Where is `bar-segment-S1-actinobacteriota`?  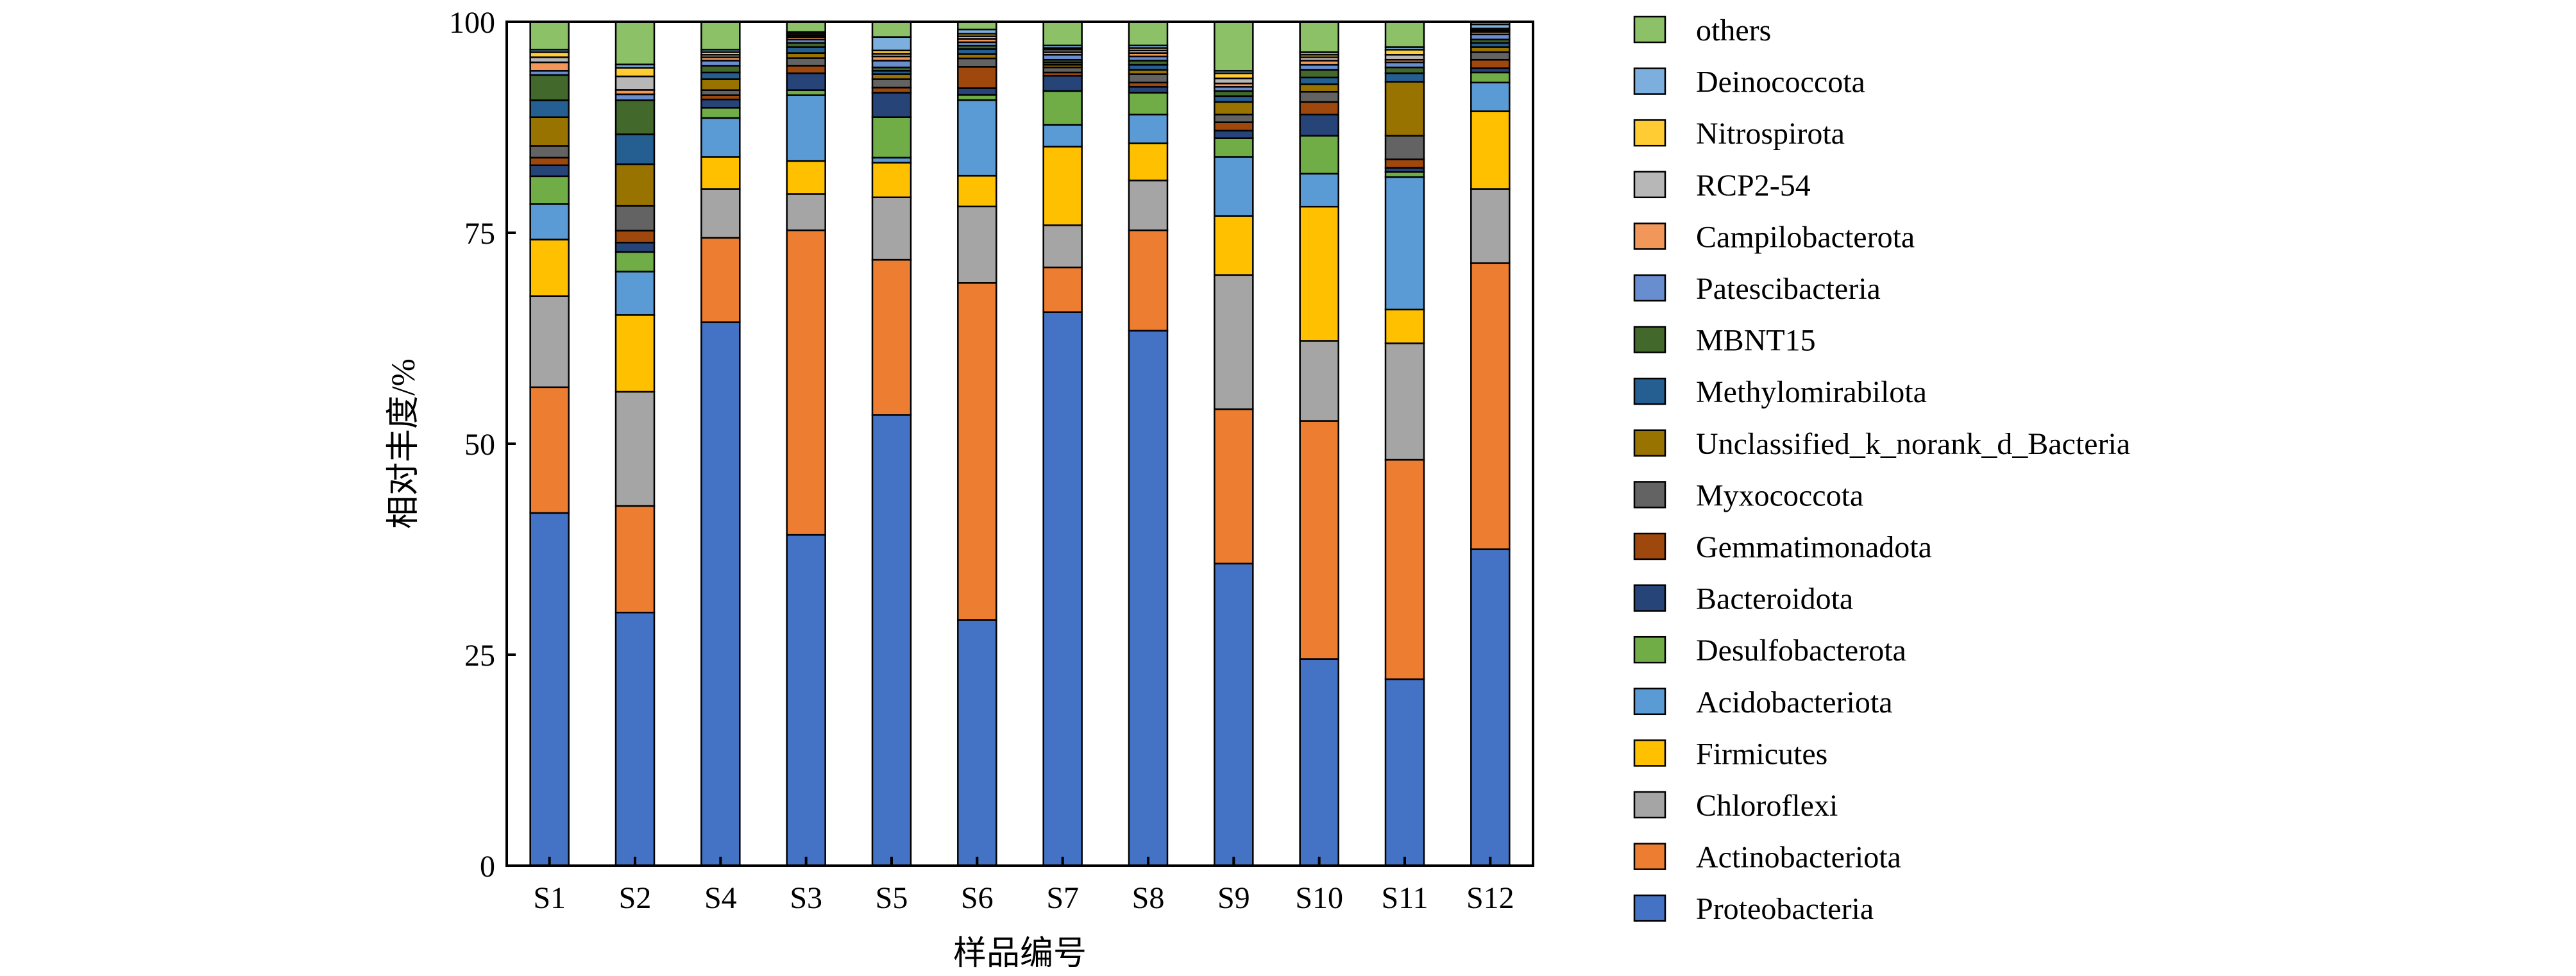
bar-segment-S1-actinobacteriota is located at coordinates (549, 450).